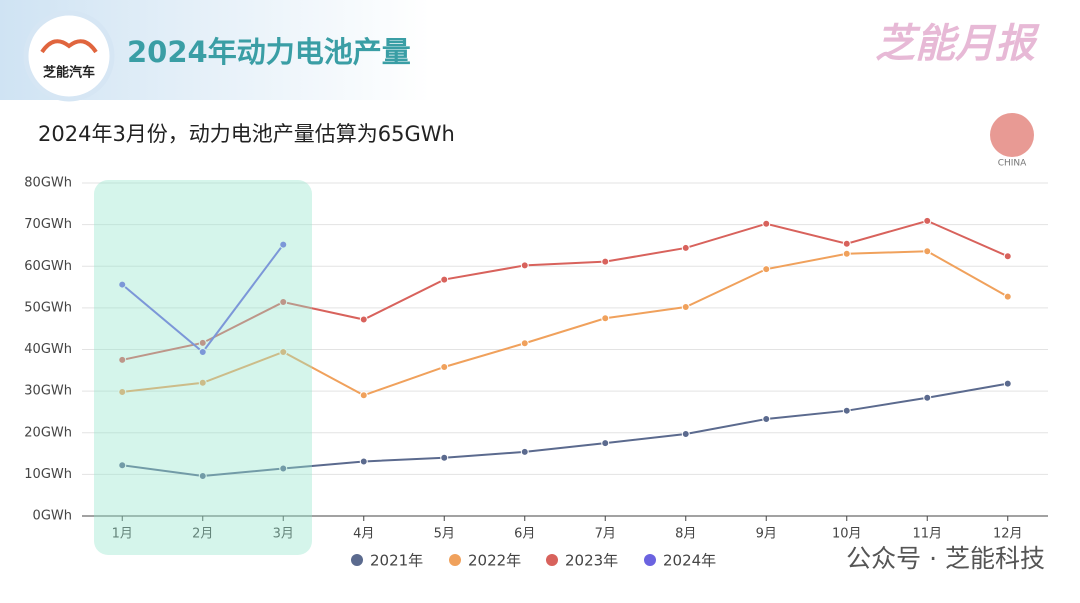 The image size is (1080, 603). What do you see at coordinates (1012, 135) in the screenshot?
I see `flag` at bounding box center [1012, 135].